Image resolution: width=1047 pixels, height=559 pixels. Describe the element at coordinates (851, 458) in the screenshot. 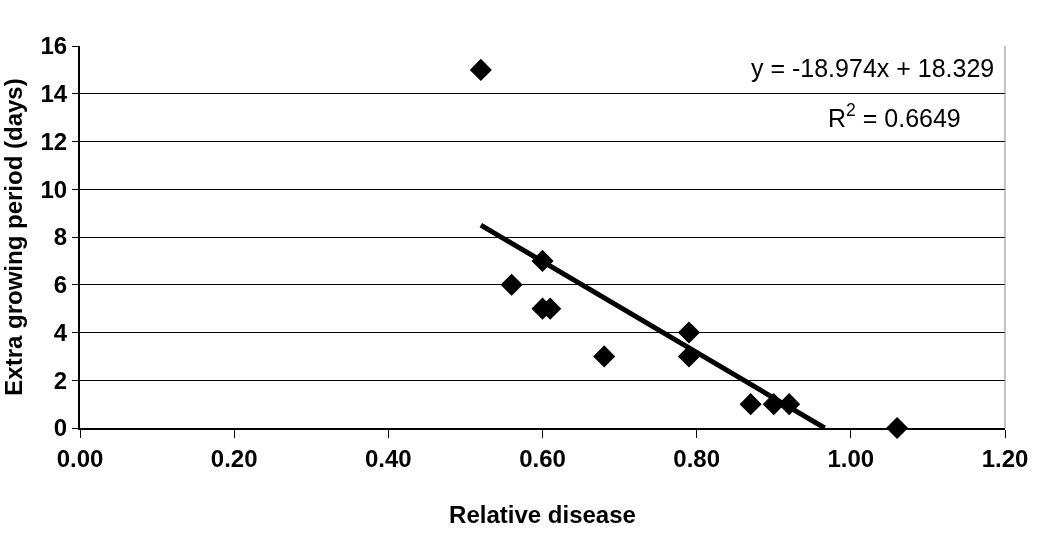

I see `x-tick-label: 1.00` at that location.